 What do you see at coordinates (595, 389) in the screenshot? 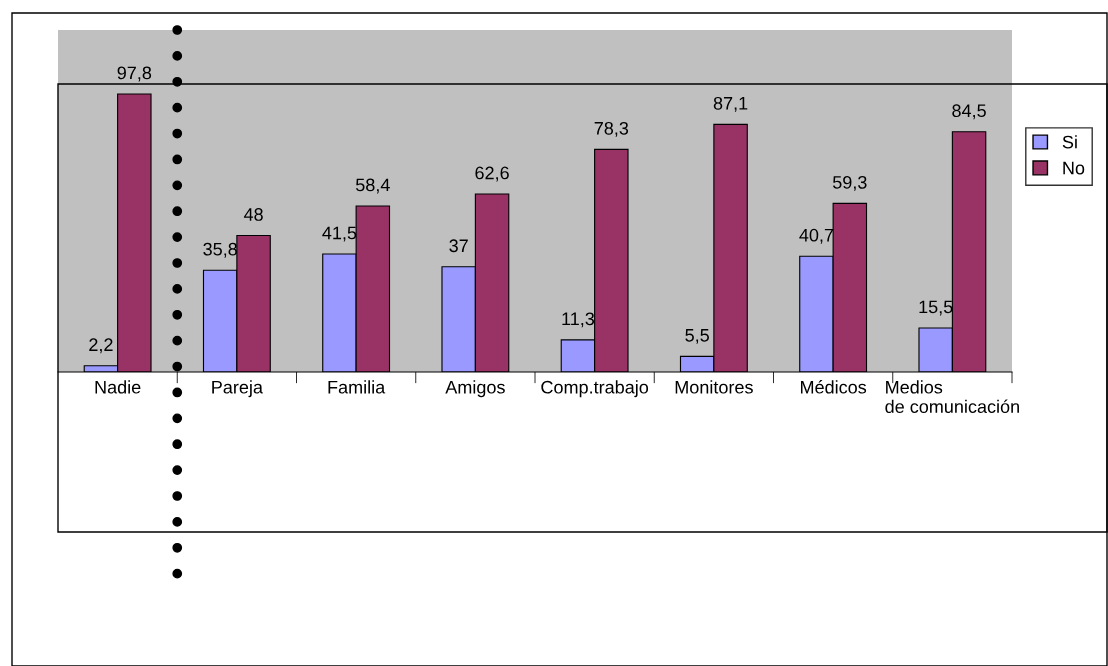
I see `x-tick-label: Comp.trabajo` at bounding box center [595, 389].